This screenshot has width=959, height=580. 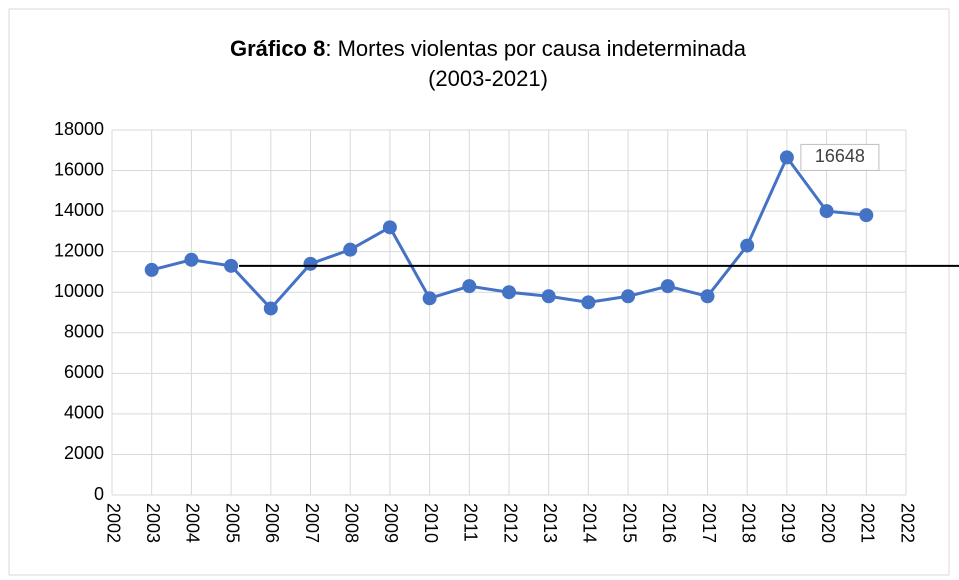 What do you see at coordinates (709, 523) in the screenshot?
I see `x-tick-label: 2017` at bounding box center [709, 523].